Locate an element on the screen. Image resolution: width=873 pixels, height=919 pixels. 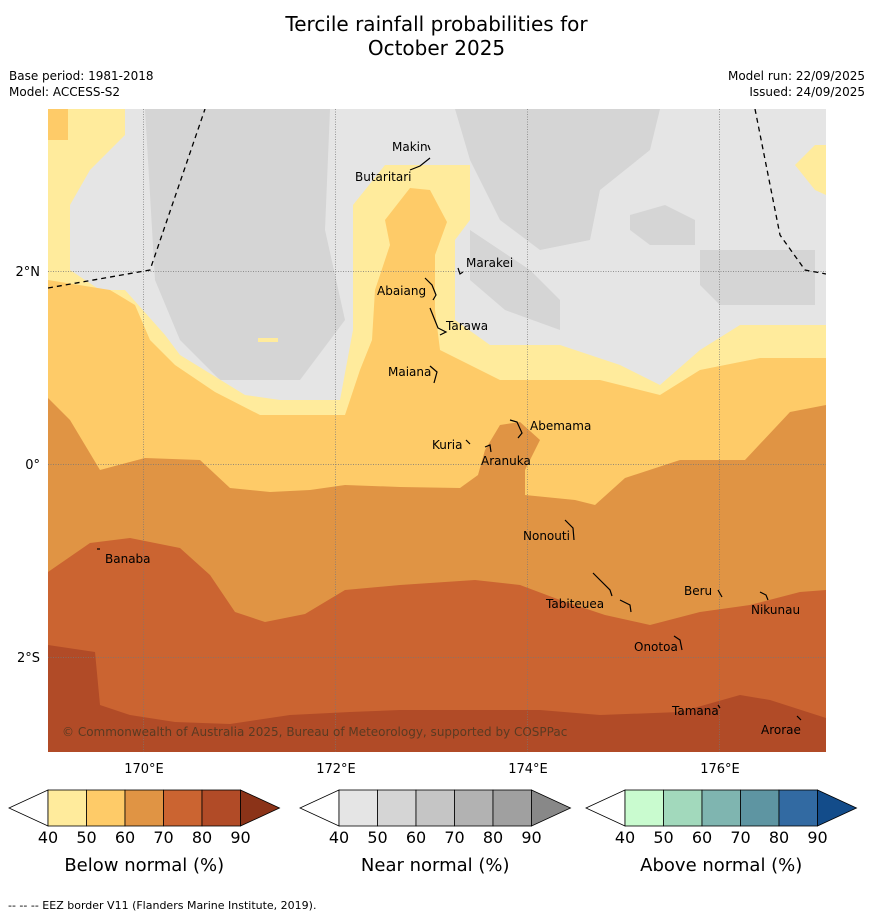
colorbar-3: 40 50 60 70 80 90 Above normal (%) is located at coordinates (721, 832).